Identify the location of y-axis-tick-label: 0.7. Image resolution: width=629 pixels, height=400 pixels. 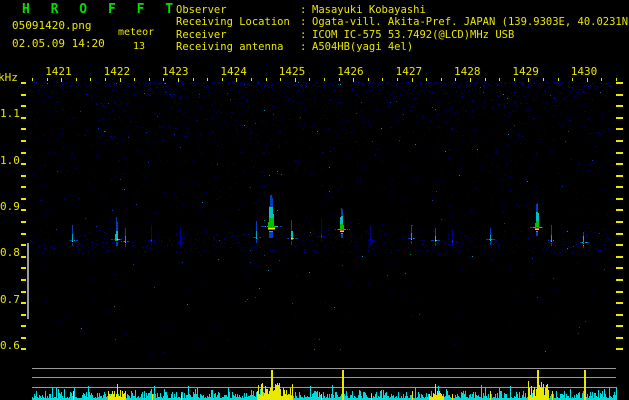
(10, 299).